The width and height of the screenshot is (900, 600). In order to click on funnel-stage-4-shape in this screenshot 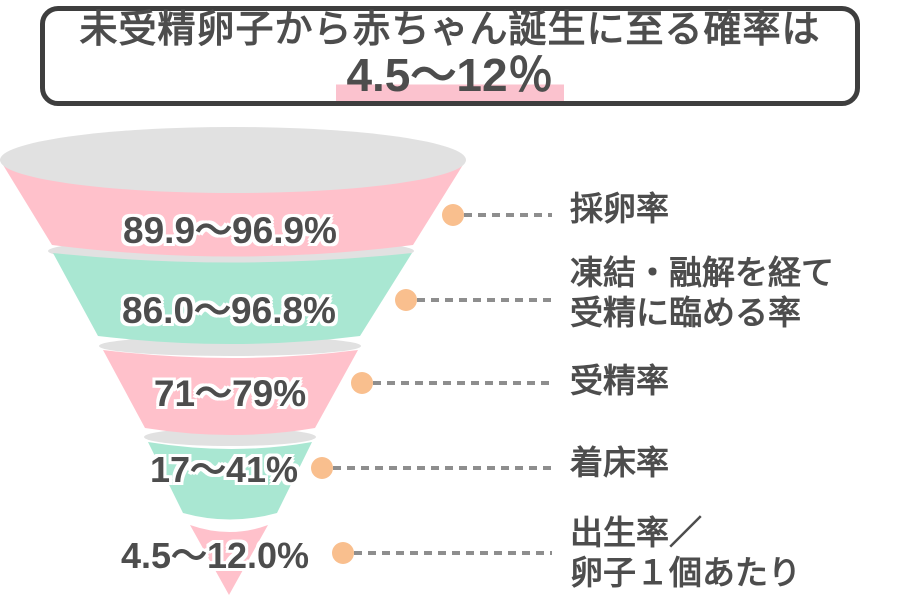, I will do `click(230, 481)`.